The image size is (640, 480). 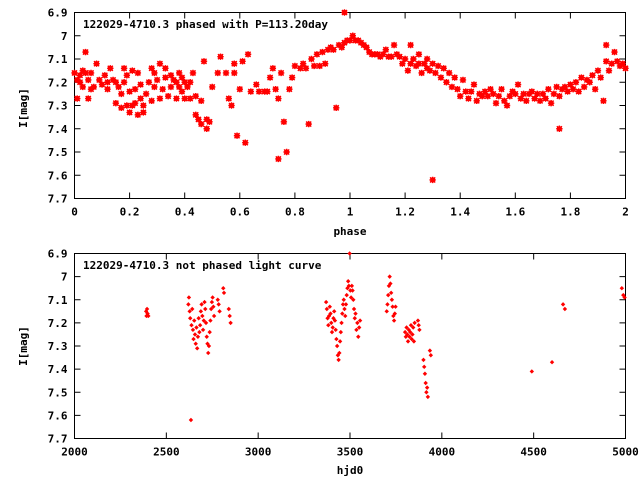 What do you see at coordinates (350, 452) in the screenshot?
I see `x-tick-label: 3500` at bounding box center [350, 452].